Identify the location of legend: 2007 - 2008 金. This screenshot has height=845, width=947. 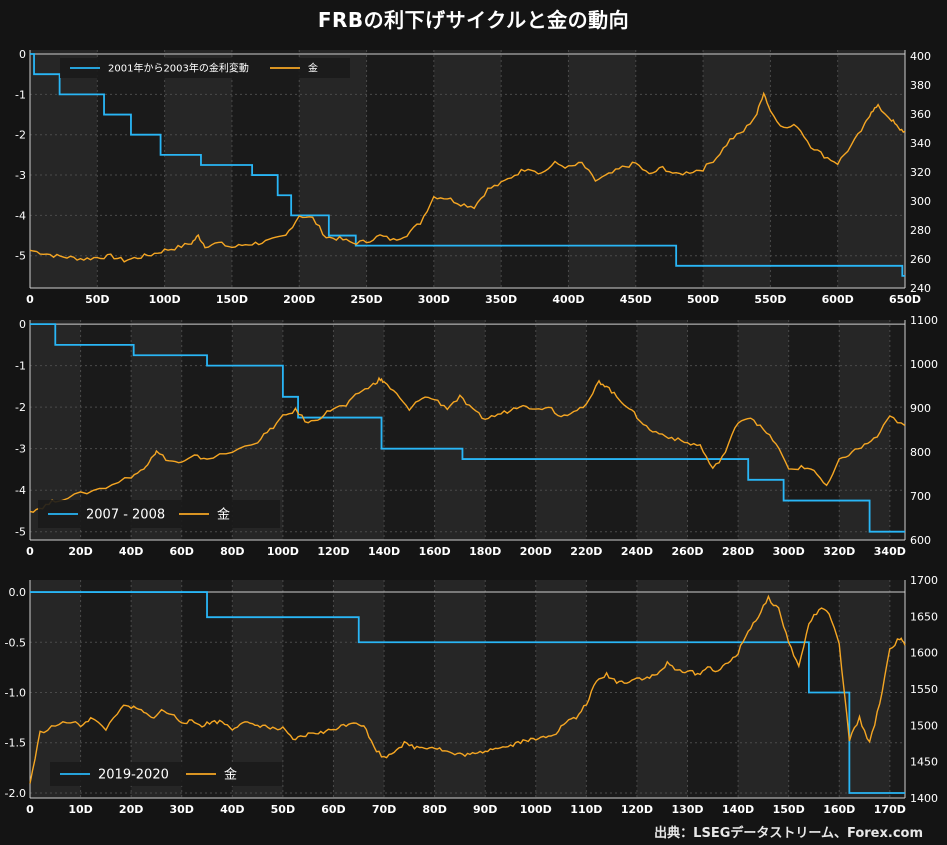
(159, 514).